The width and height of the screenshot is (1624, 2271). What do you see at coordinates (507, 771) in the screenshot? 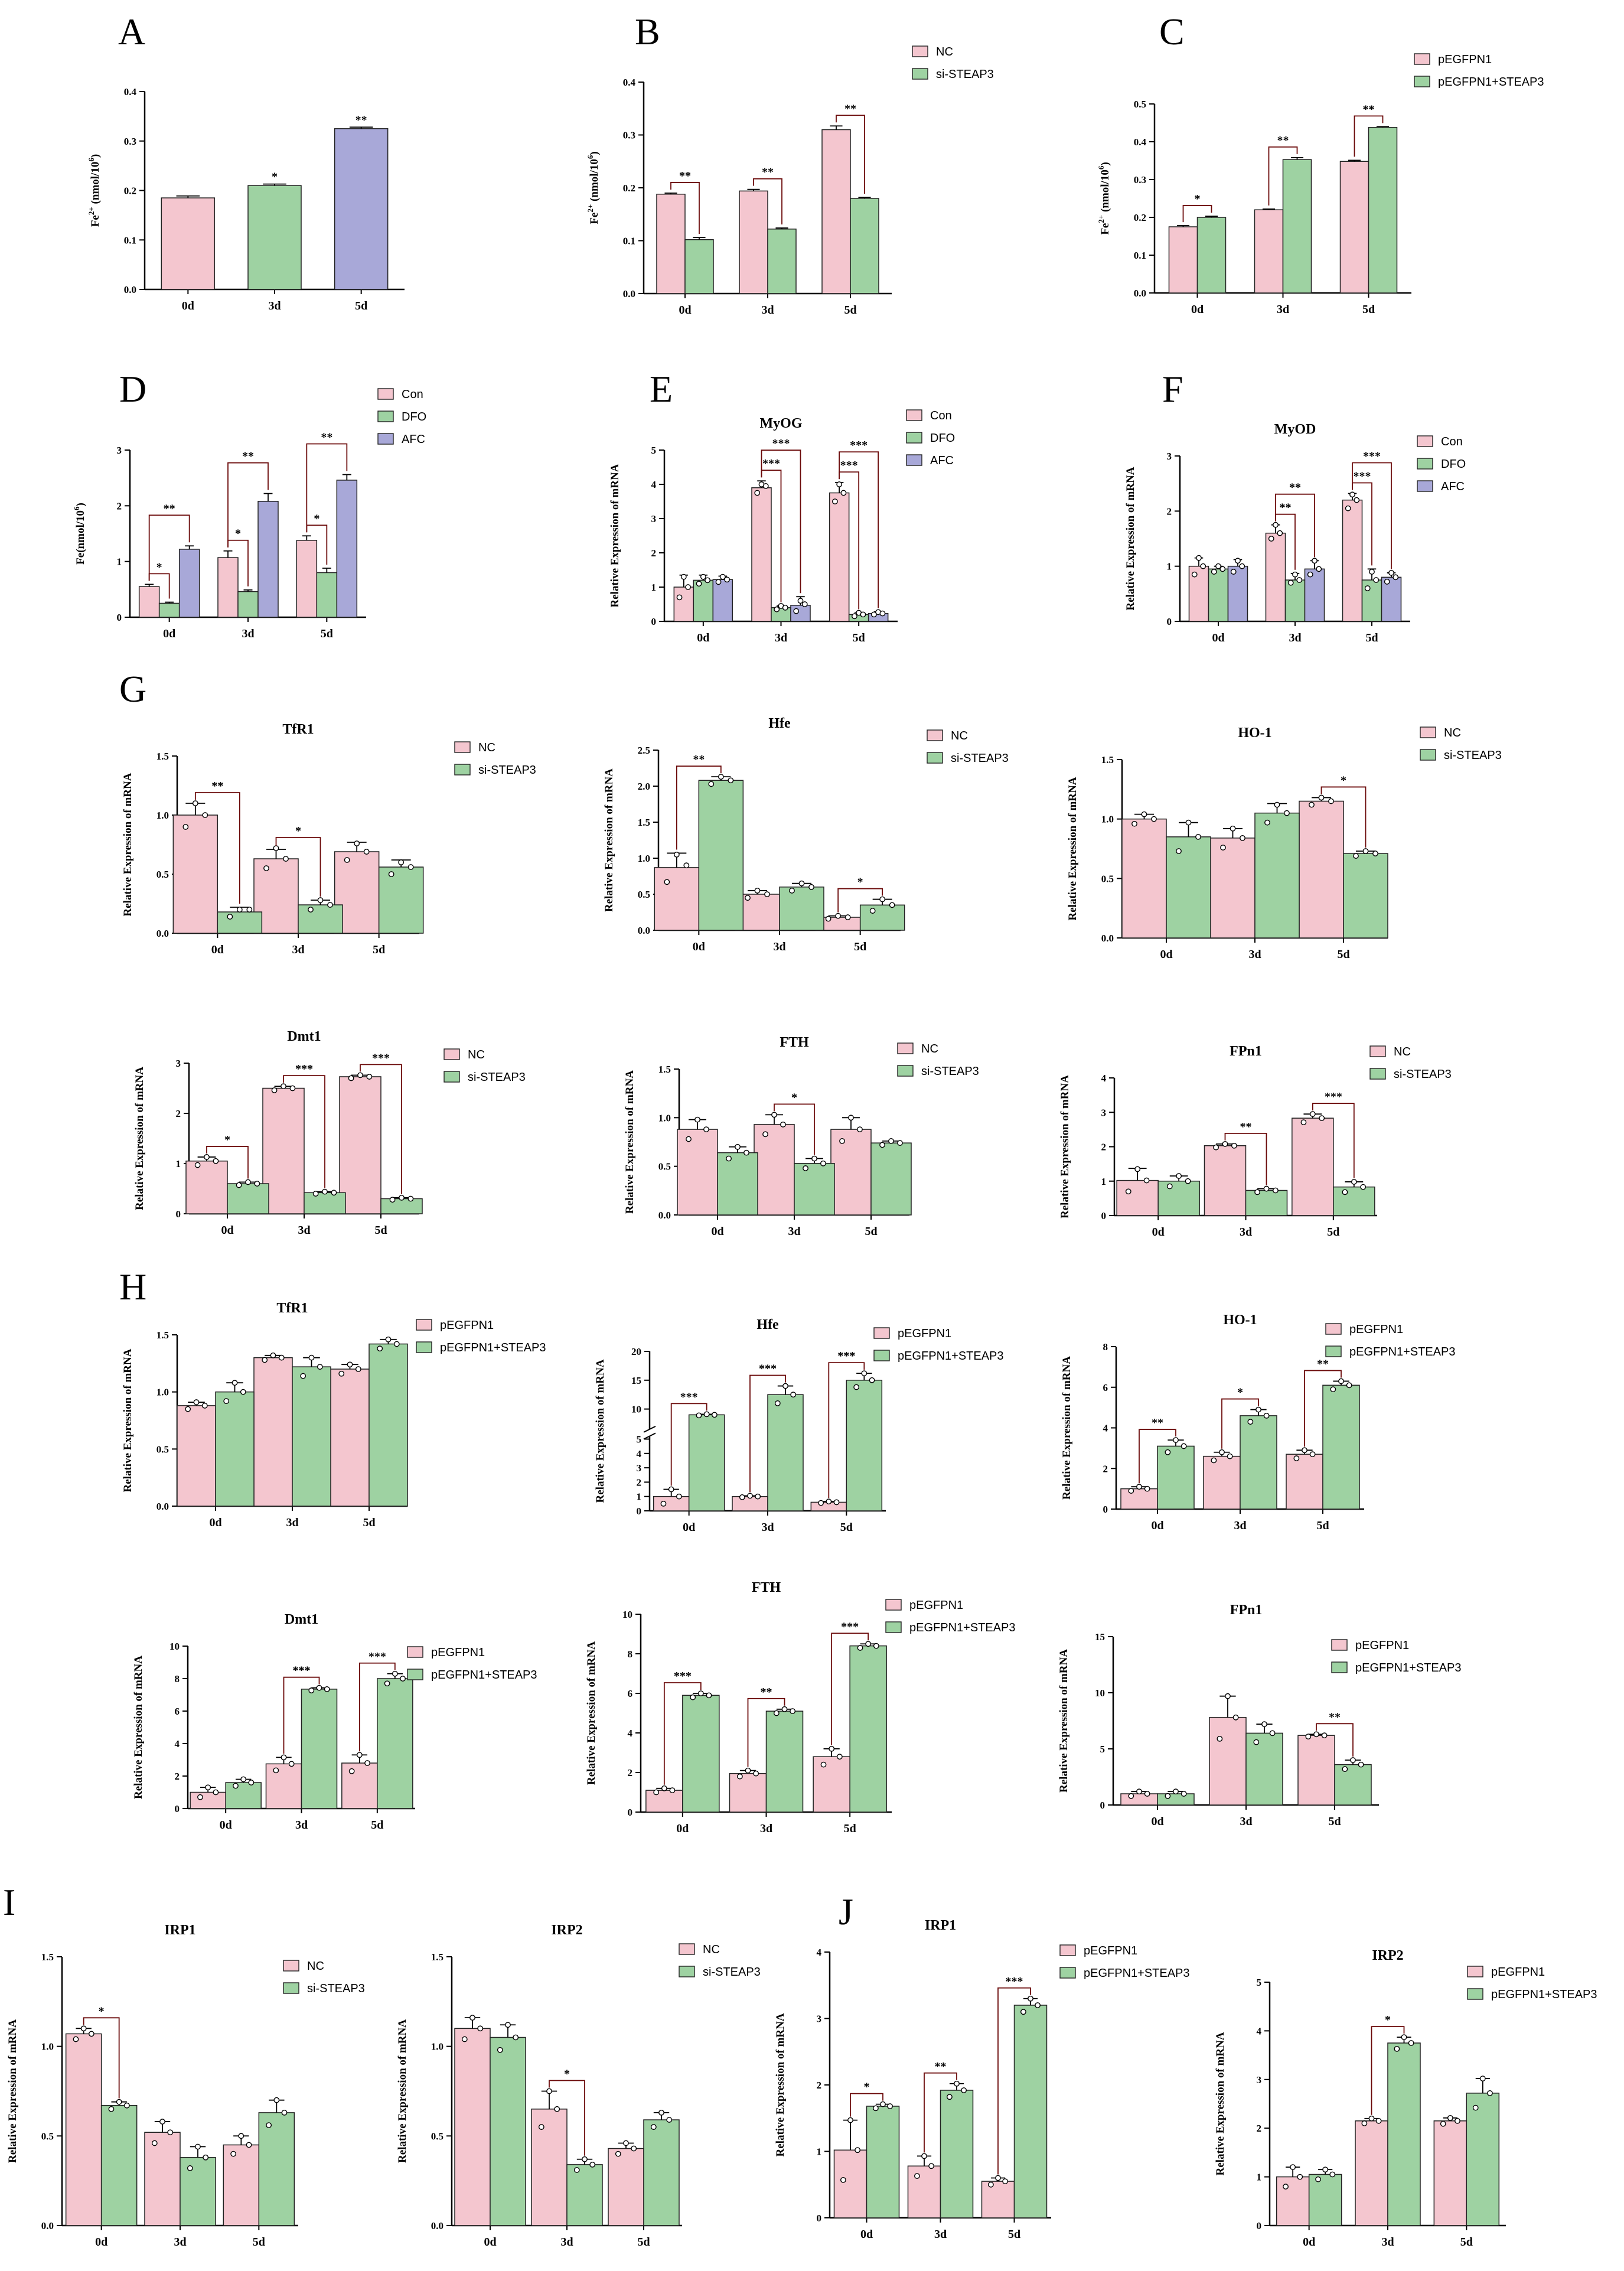
I see `legend-label: si-STEAP3` at bounding box center [507, 771].